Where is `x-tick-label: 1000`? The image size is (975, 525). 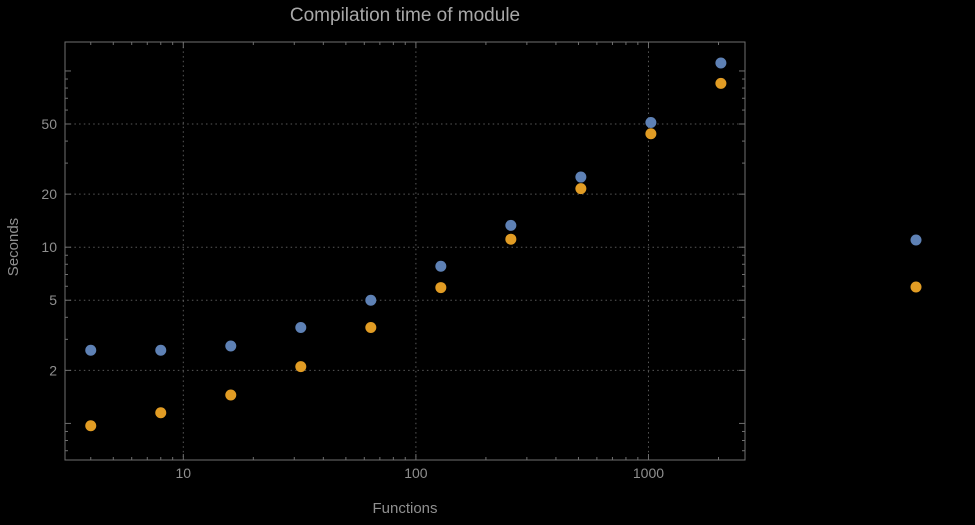 x-tick-label: 1000 is located at coordinates (648, 473).